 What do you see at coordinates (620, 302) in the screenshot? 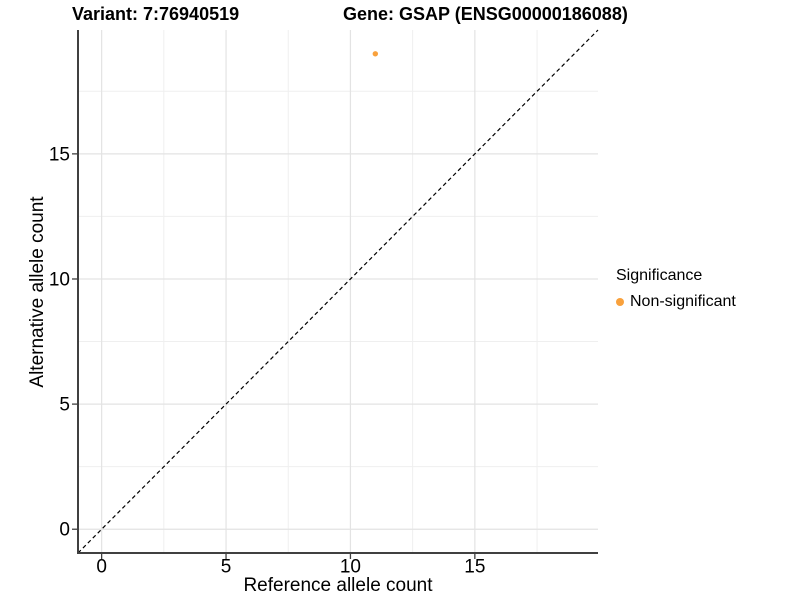
I see `legend-point-swatch` at bounding box center [620, 302].